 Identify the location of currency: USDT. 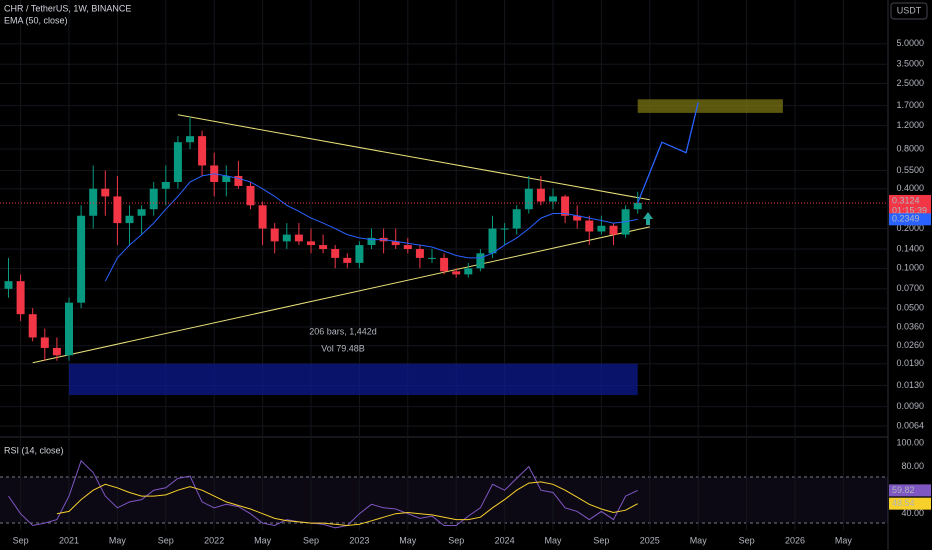
(909, 10).